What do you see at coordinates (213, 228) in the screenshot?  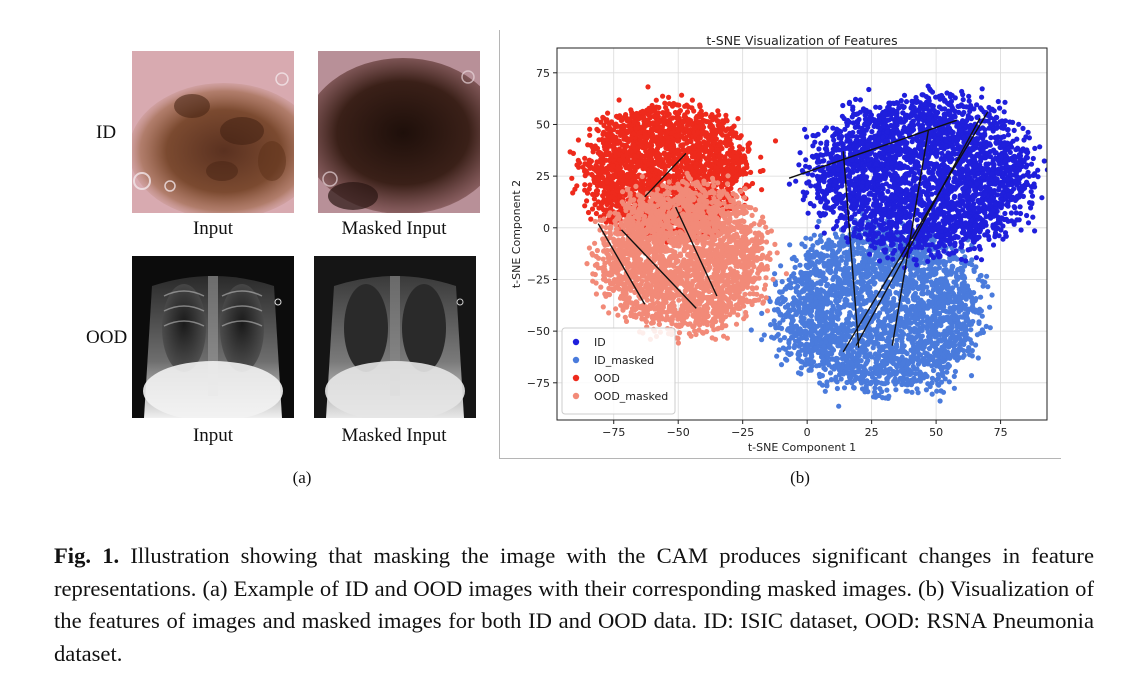 I see `id-input-label: Input` at bounding box center [213, 228].